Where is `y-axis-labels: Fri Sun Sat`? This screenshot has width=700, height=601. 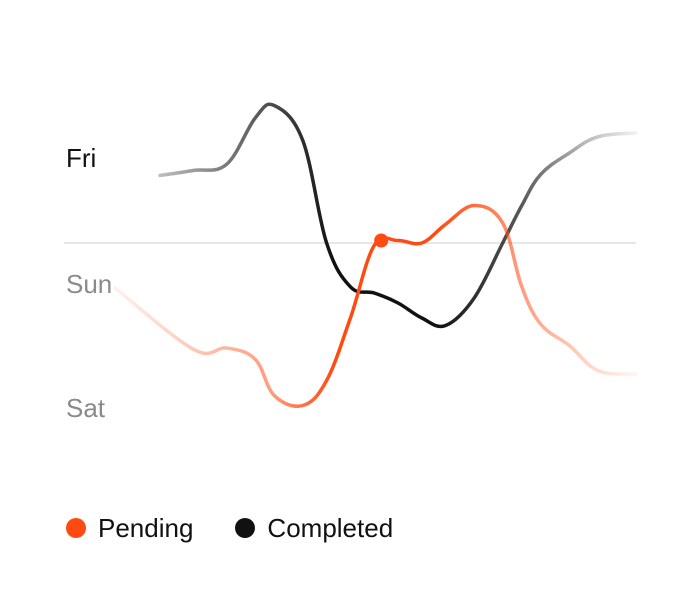 y-axis-labels: Fri Sun Sat is located at coordinates (89, 283).